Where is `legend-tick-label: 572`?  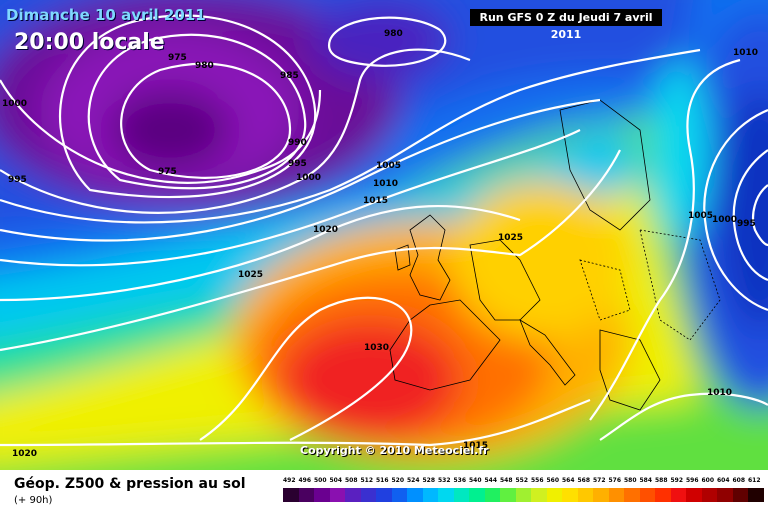 legend-tick-label: 572 is located at coordinates (599, 480).